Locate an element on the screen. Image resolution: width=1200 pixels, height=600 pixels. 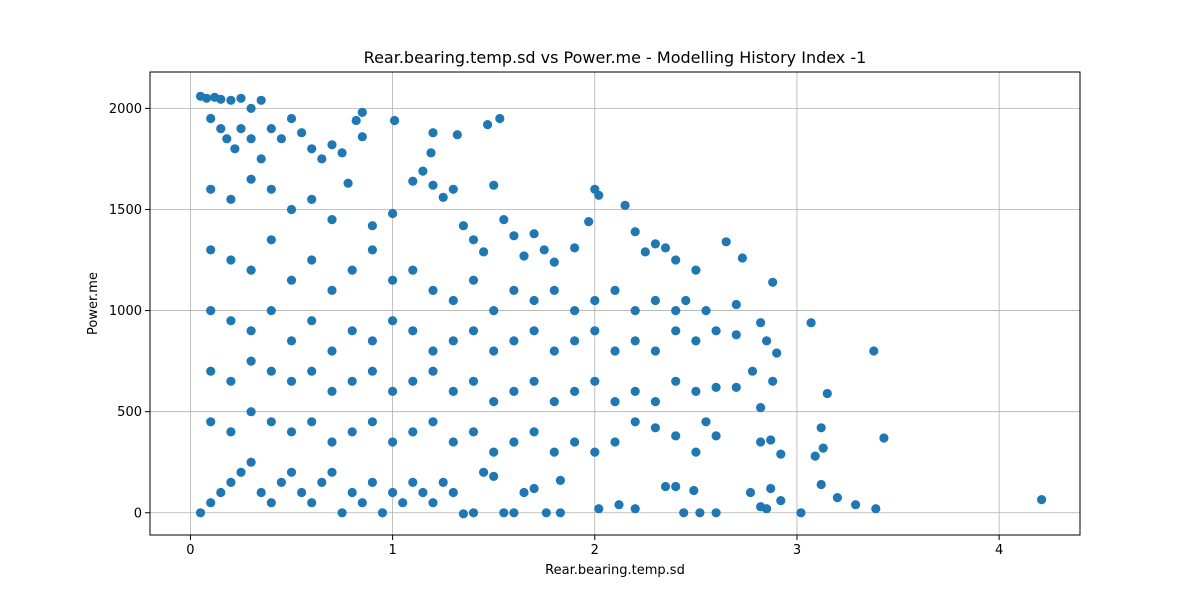
y-axis-label: Power.me is located at coordinates (93, 303).